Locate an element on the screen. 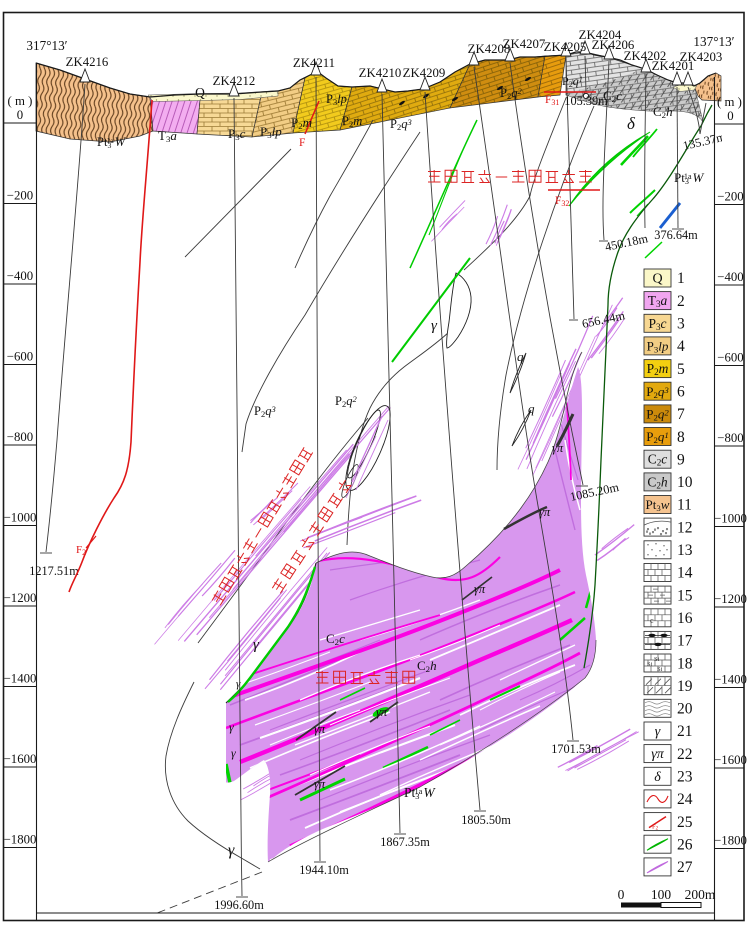  svg-text: 5 is located at coordinates (681, 369).